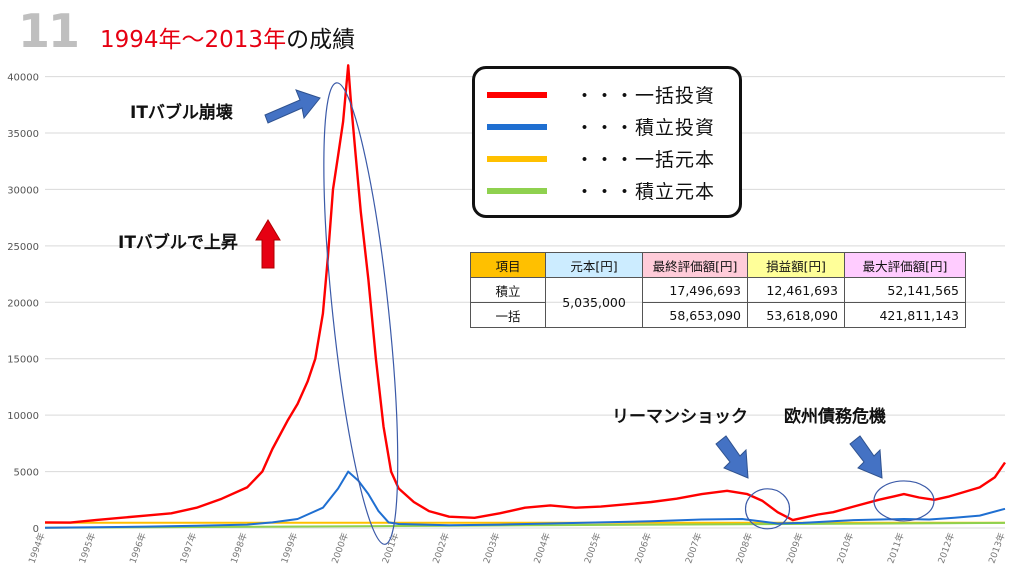 The width and height of the screenshot is (1024, 576). I want to click on legend-item: ・・・積立元本, so click(608, 192).